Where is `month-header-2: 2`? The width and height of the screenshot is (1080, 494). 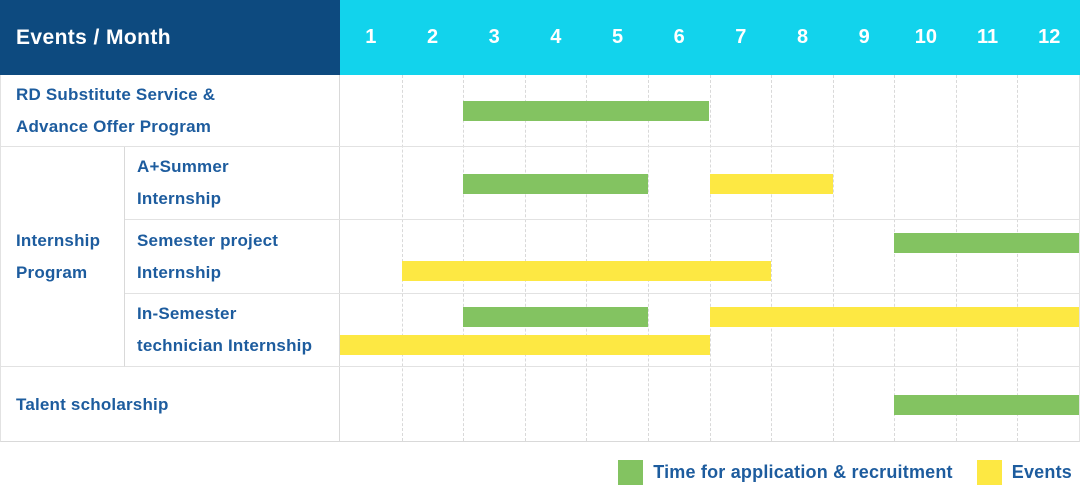
month-header-2: 2 is located at coordinates (432, 37).